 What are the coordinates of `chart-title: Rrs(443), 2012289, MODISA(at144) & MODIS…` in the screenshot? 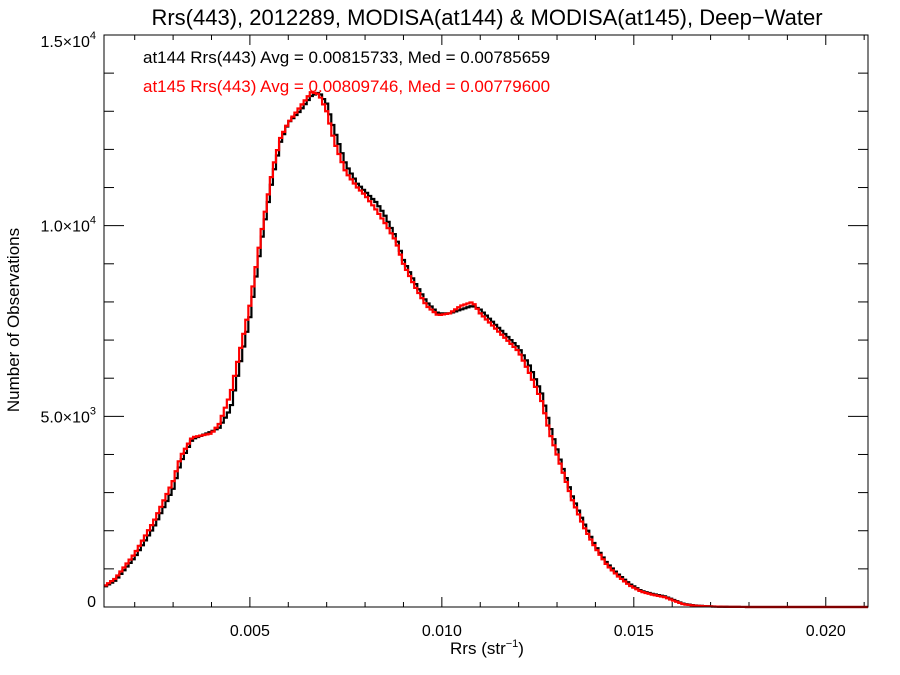 It's located at (486, 17).